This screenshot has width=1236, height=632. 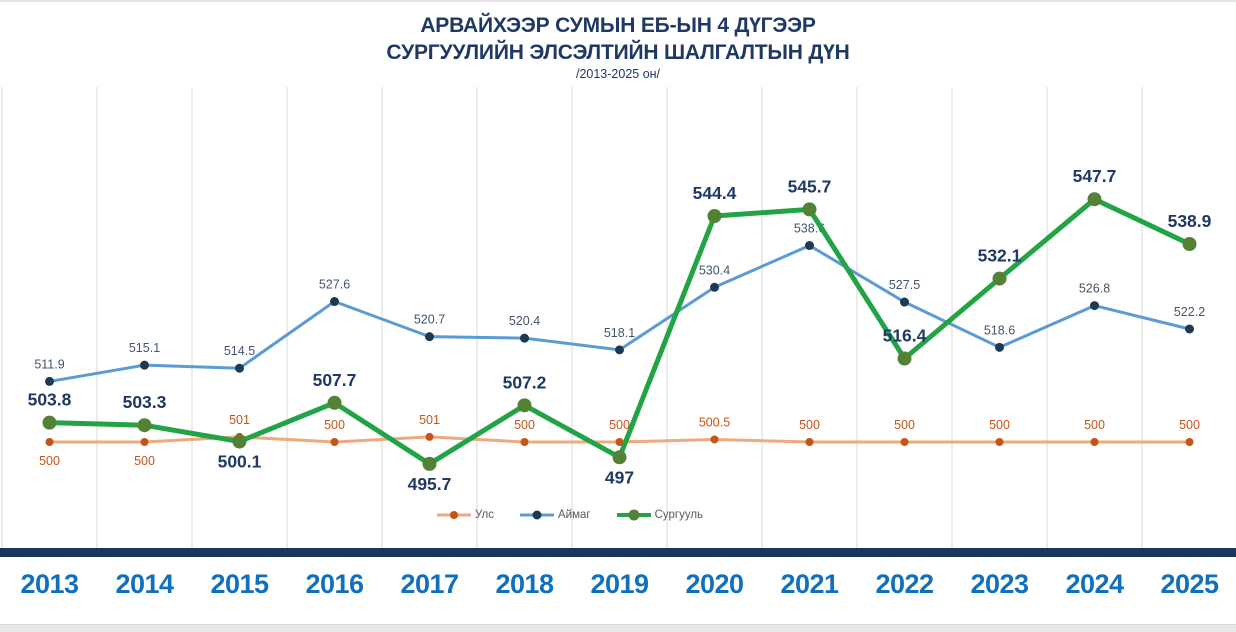 I want to click on x-axis-bar, so click(x=618, y=552).